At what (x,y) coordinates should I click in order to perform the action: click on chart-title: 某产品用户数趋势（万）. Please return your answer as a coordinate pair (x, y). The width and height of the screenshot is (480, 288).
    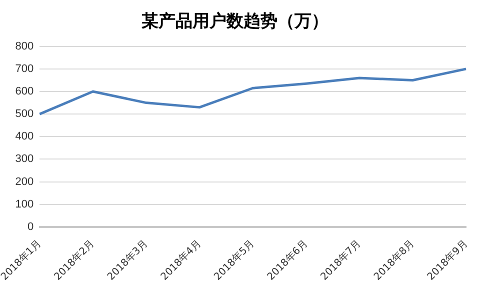
    Looking at the image, I should click on (234, 21).